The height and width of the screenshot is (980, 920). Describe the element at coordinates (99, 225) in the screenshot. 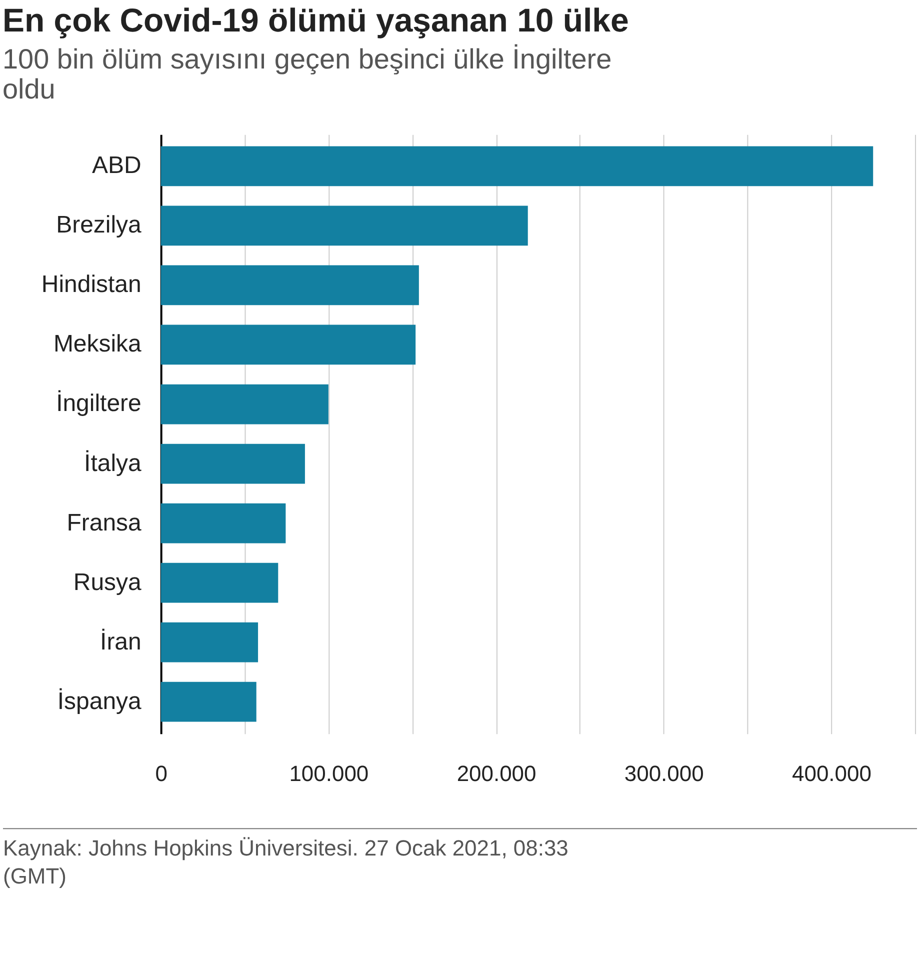

I see `y-tick-label: Brezilya` at that location.